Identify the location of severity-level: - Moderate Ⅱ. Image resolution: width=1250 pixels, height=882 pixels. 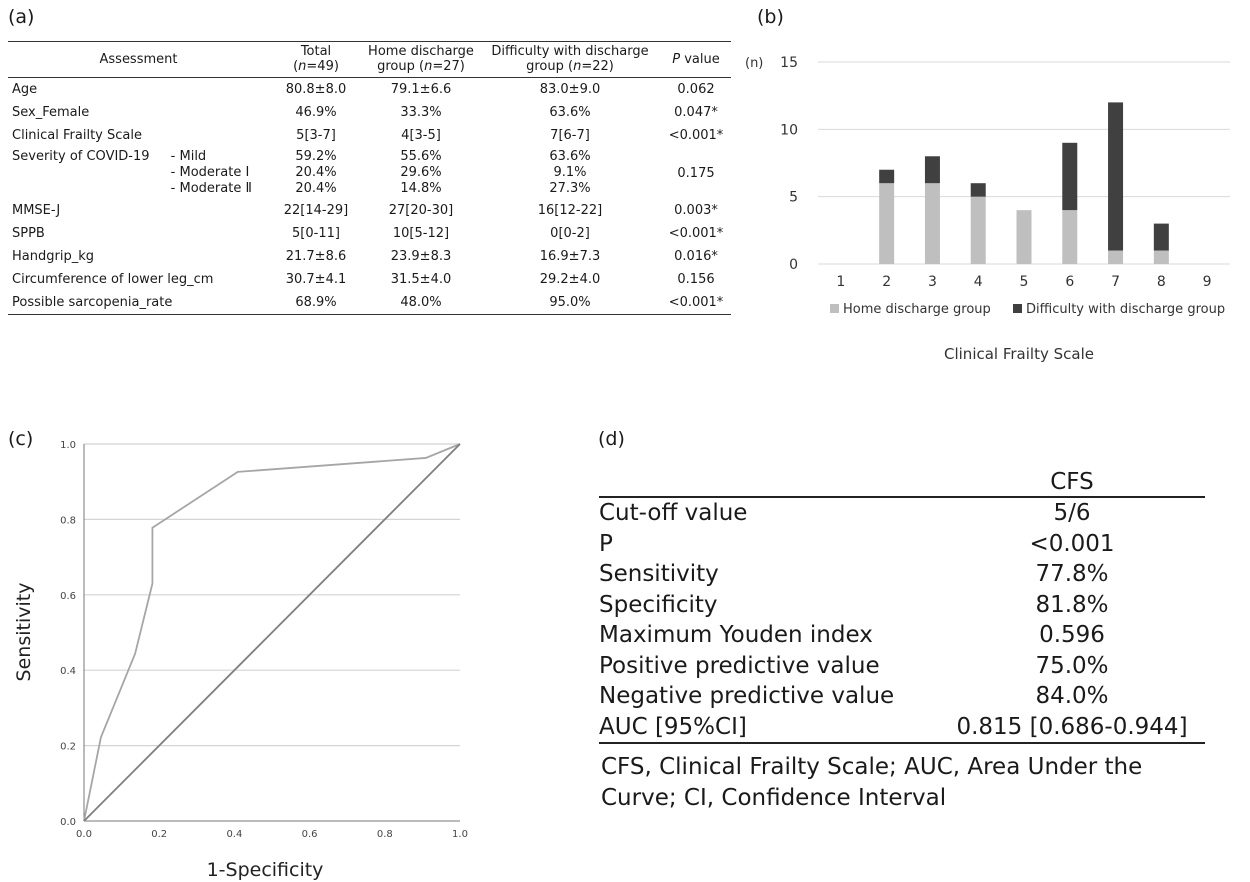
(211, 188).